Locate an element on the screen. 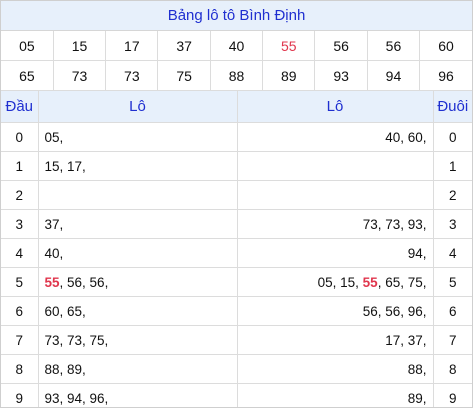 The height and width of the screenshot is (408, 473). table-row: 9 93, 94, 96, 89, 9 is located at coordinates (236, 395).